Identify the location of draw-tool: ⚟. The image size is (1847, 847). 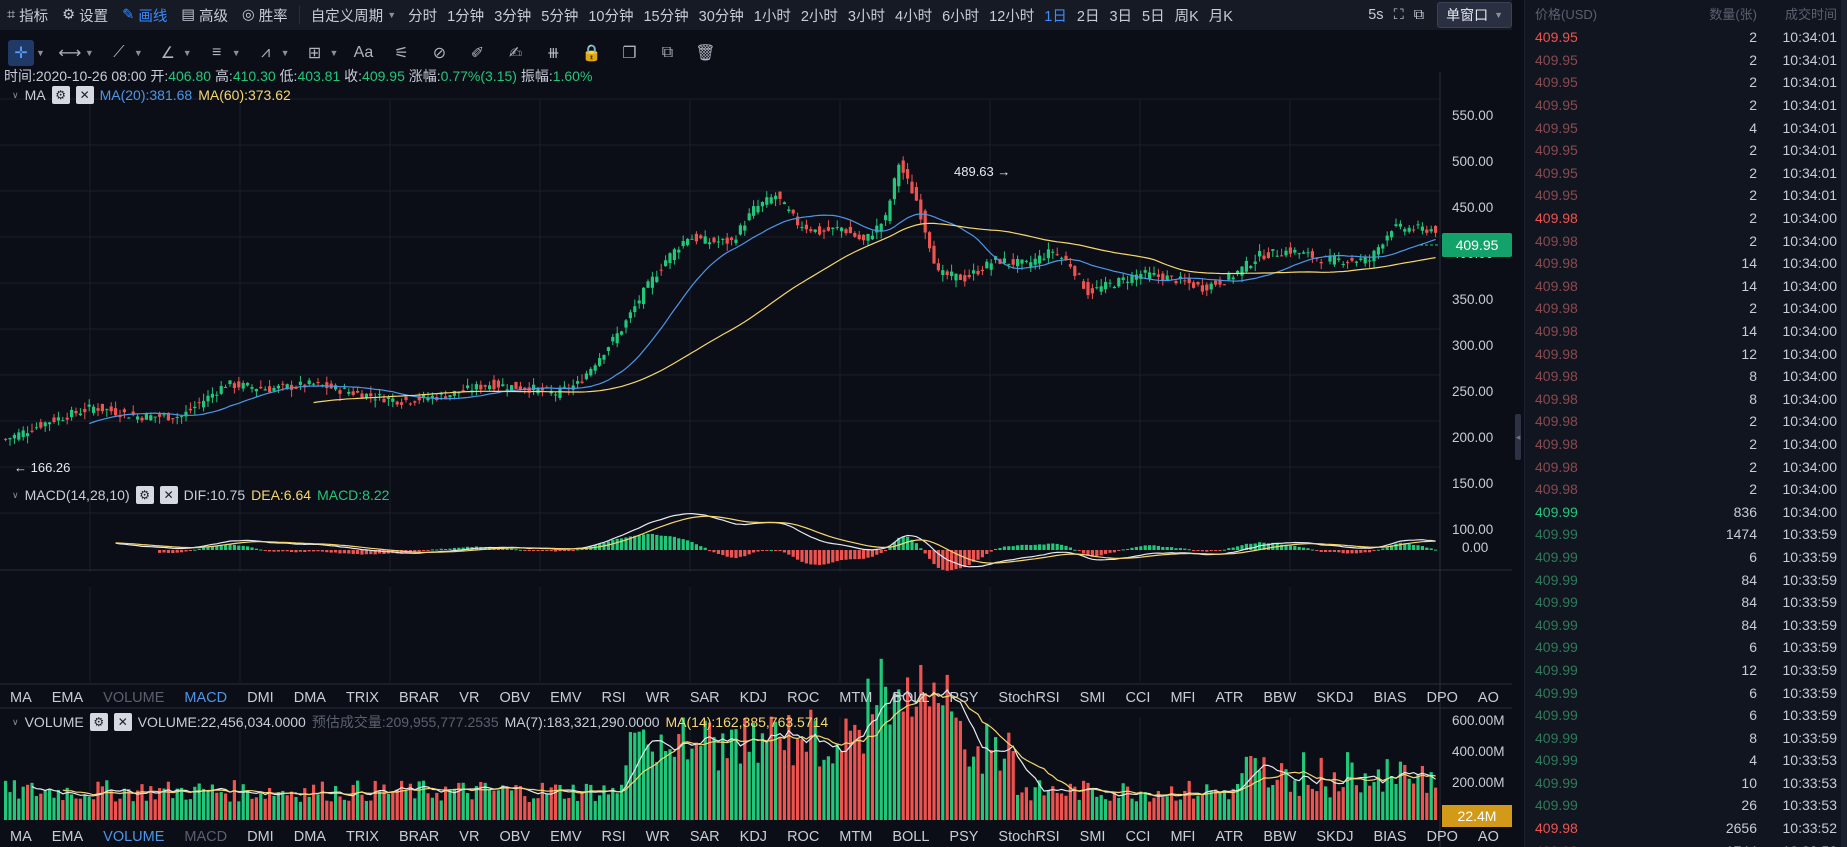
(401, 53).